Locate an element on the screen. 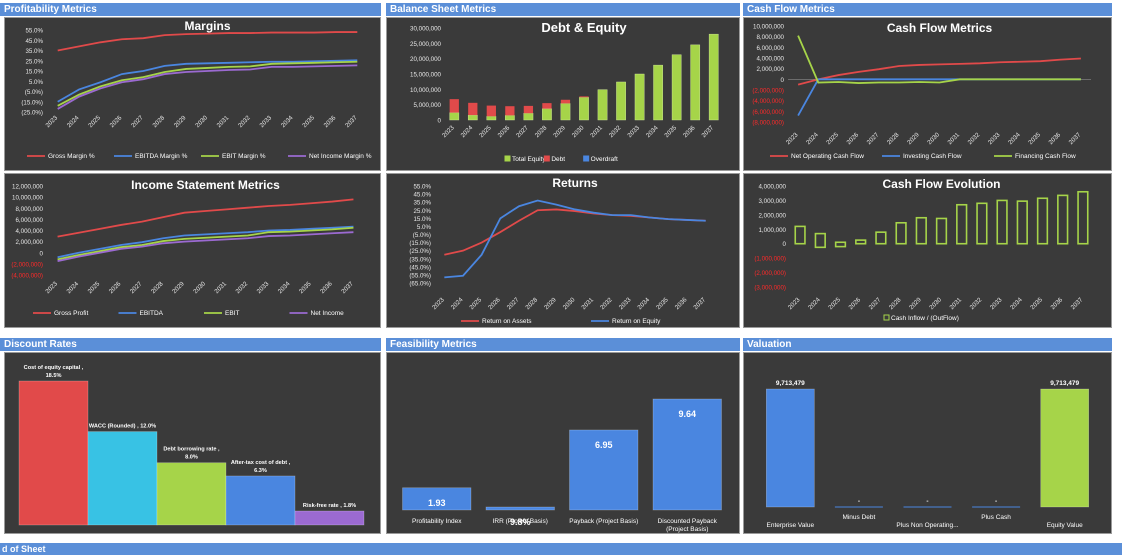 This screenshot has height=560, width=1122. y-tick-label: 5,000,000 is located at coordinates (427, 105).